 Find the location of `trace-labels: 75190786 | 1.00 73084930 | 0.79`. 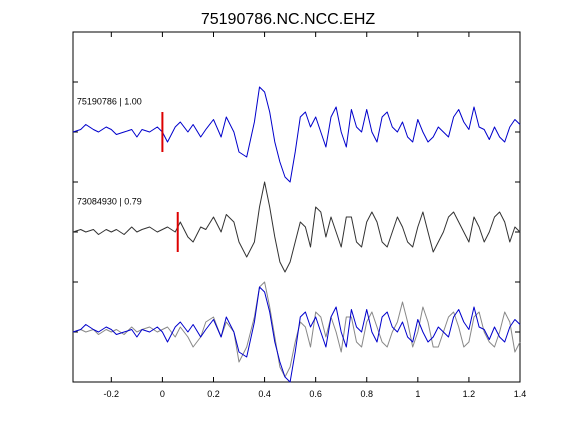

trace-labels: 75190786 | 1.00 73084930 | 0.79 is located at coordinates (109, 152).